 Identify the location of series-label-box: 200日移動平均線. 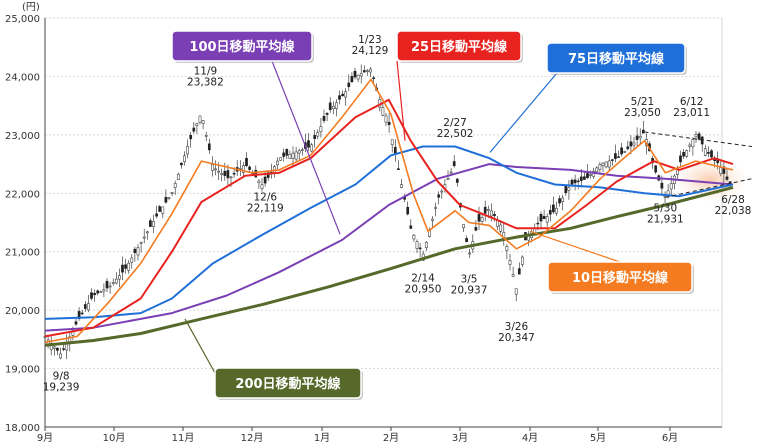
(288, 383).